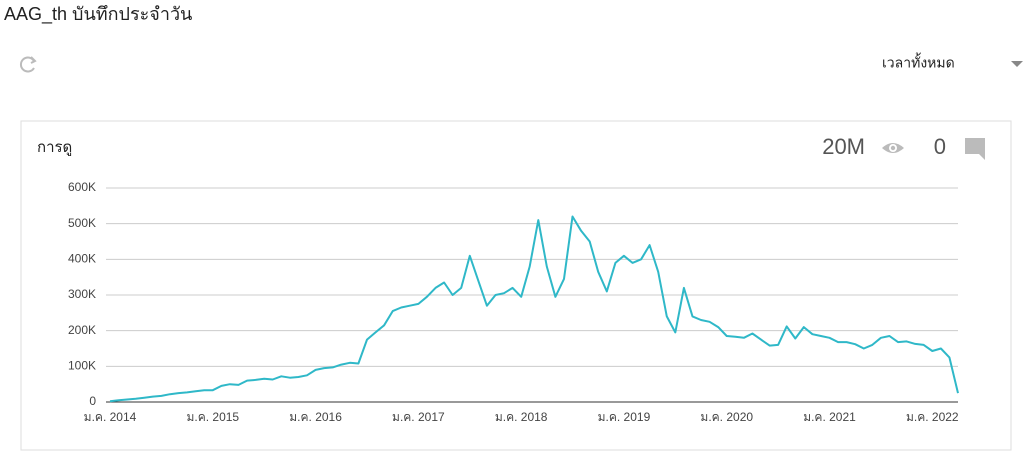 This screenshot has height=467, width=1029. What do you see at coordinates (843, 146) in the screenshot?
I see `views-count: 20M` at bounding box center [843, 146].